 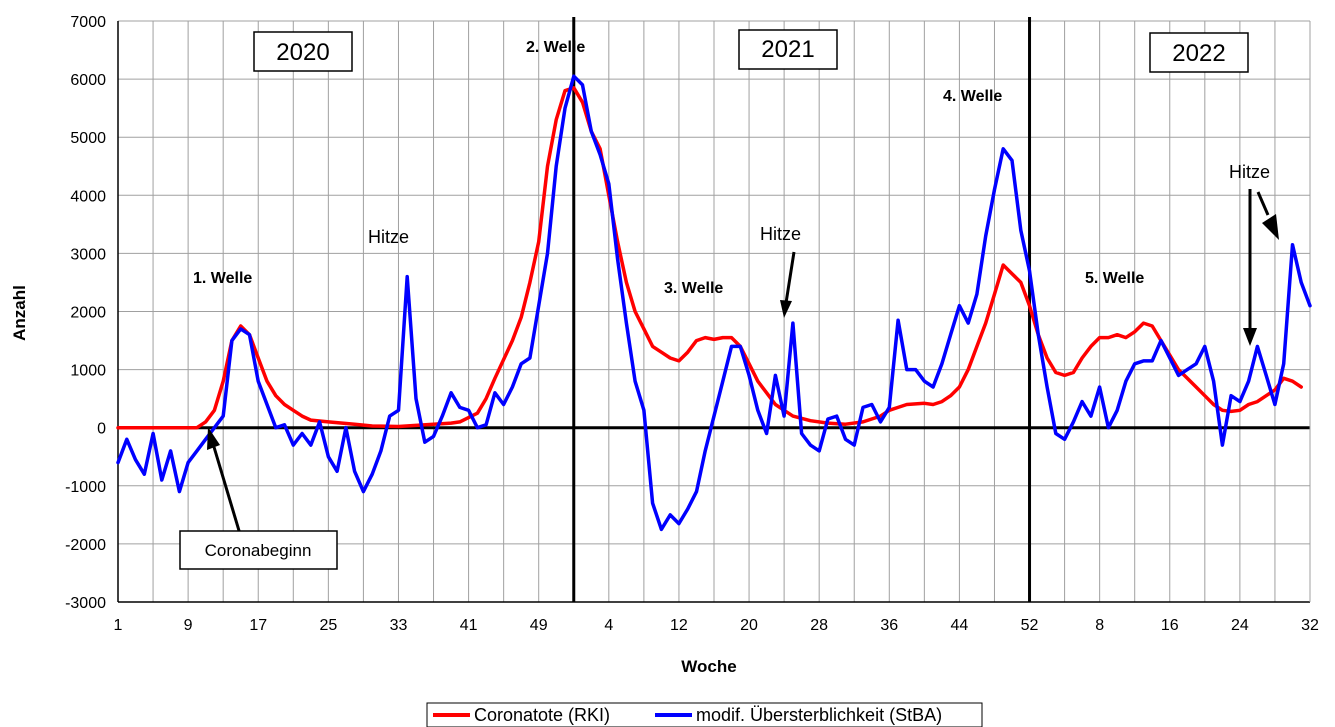 I want to click on welle1-label: 1. Welle, so click(x=222, y=278).